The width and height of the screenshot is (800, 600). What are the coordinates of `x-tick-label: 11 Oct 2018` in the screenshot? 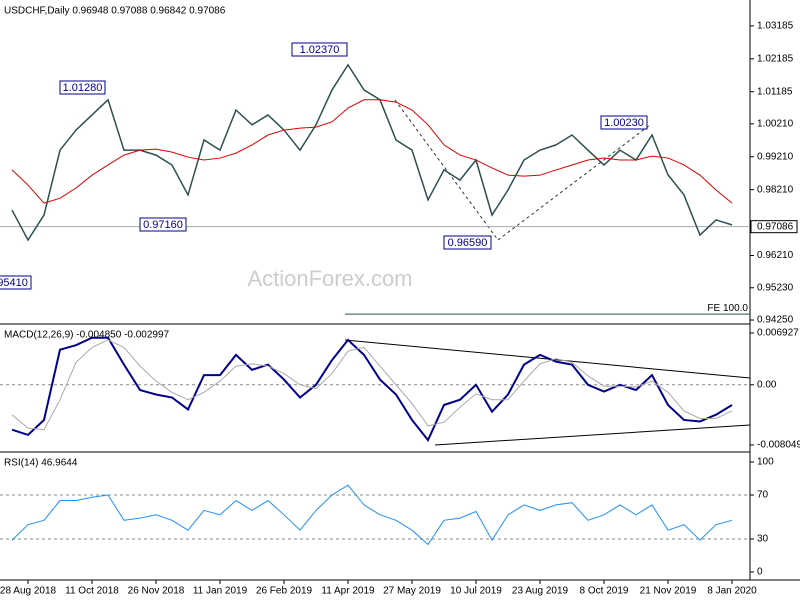 It's located at (92, 591).